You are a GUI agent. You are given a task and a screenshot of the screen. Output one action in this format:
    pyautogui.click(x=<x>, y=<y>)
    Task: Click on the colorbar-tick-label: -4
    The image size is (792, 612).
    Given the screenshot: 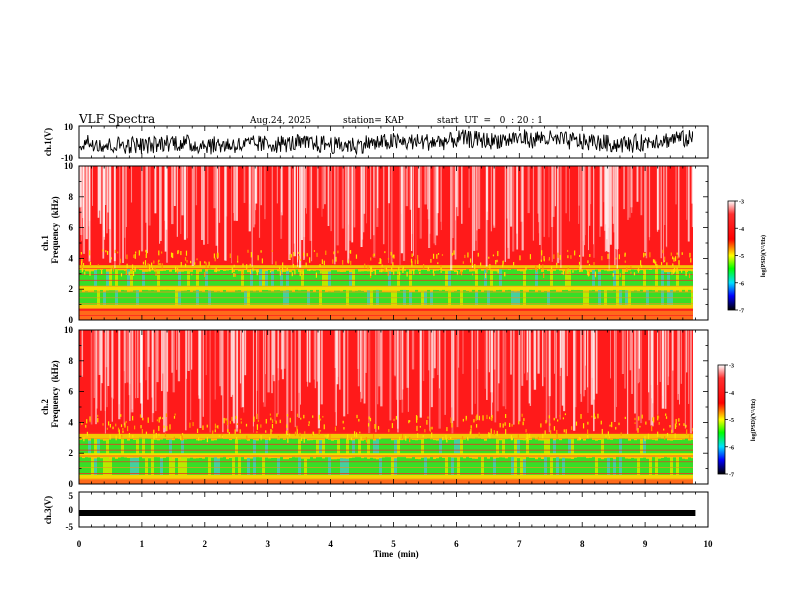 What is the action you would take?
    pyautogui.click(x=741, y=230)
    